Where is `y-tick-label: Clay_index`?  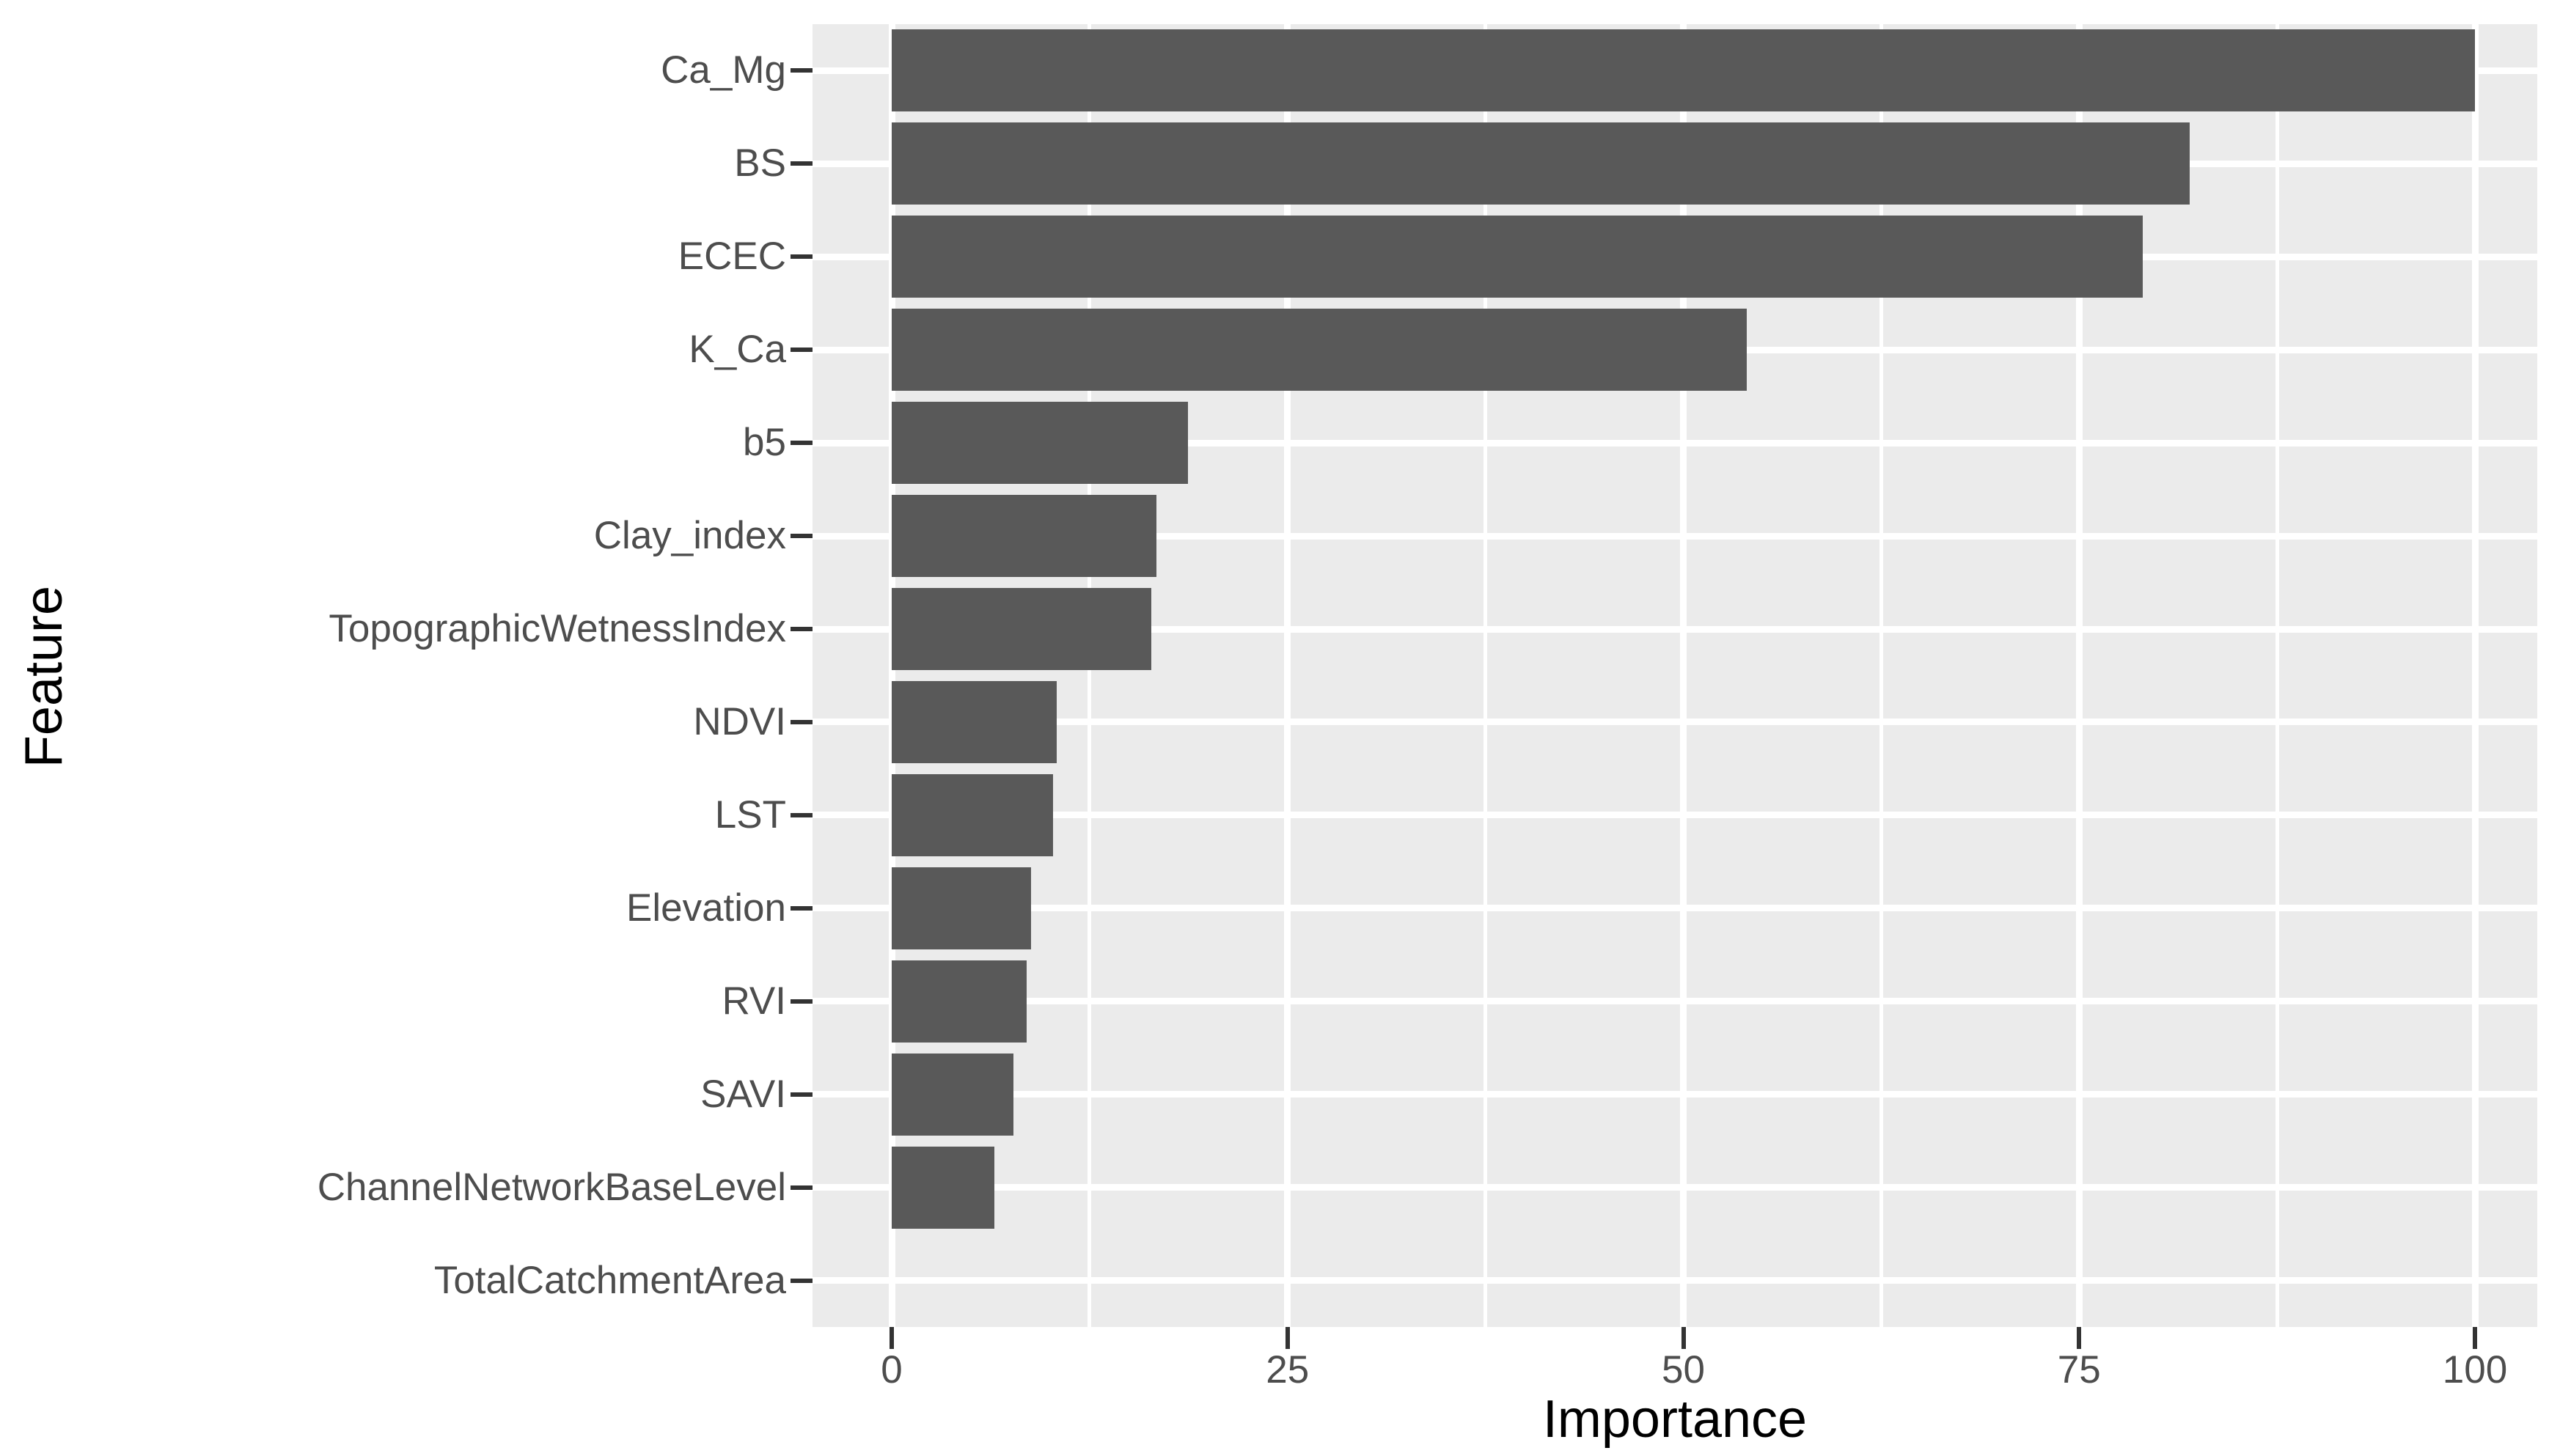 y-tick-label: Clay_index is located at coordinates (689, 536).